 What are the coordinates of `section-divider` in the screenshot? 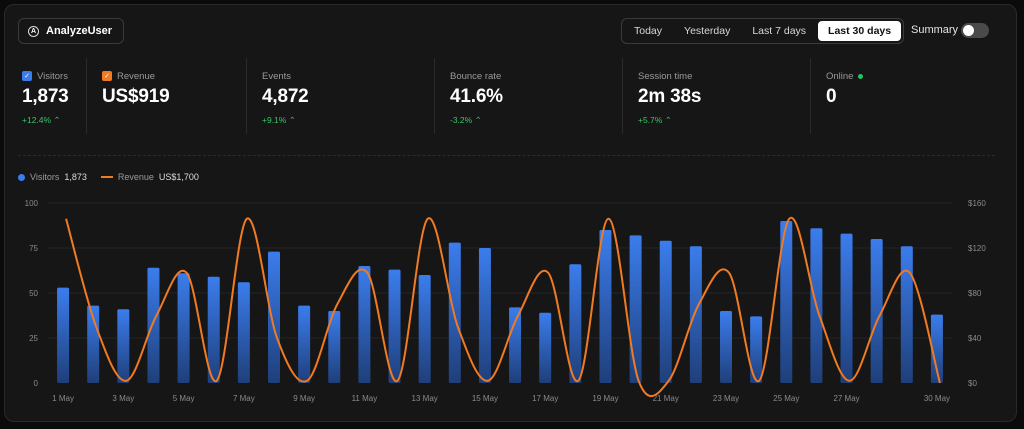 It's located at (506, 155).